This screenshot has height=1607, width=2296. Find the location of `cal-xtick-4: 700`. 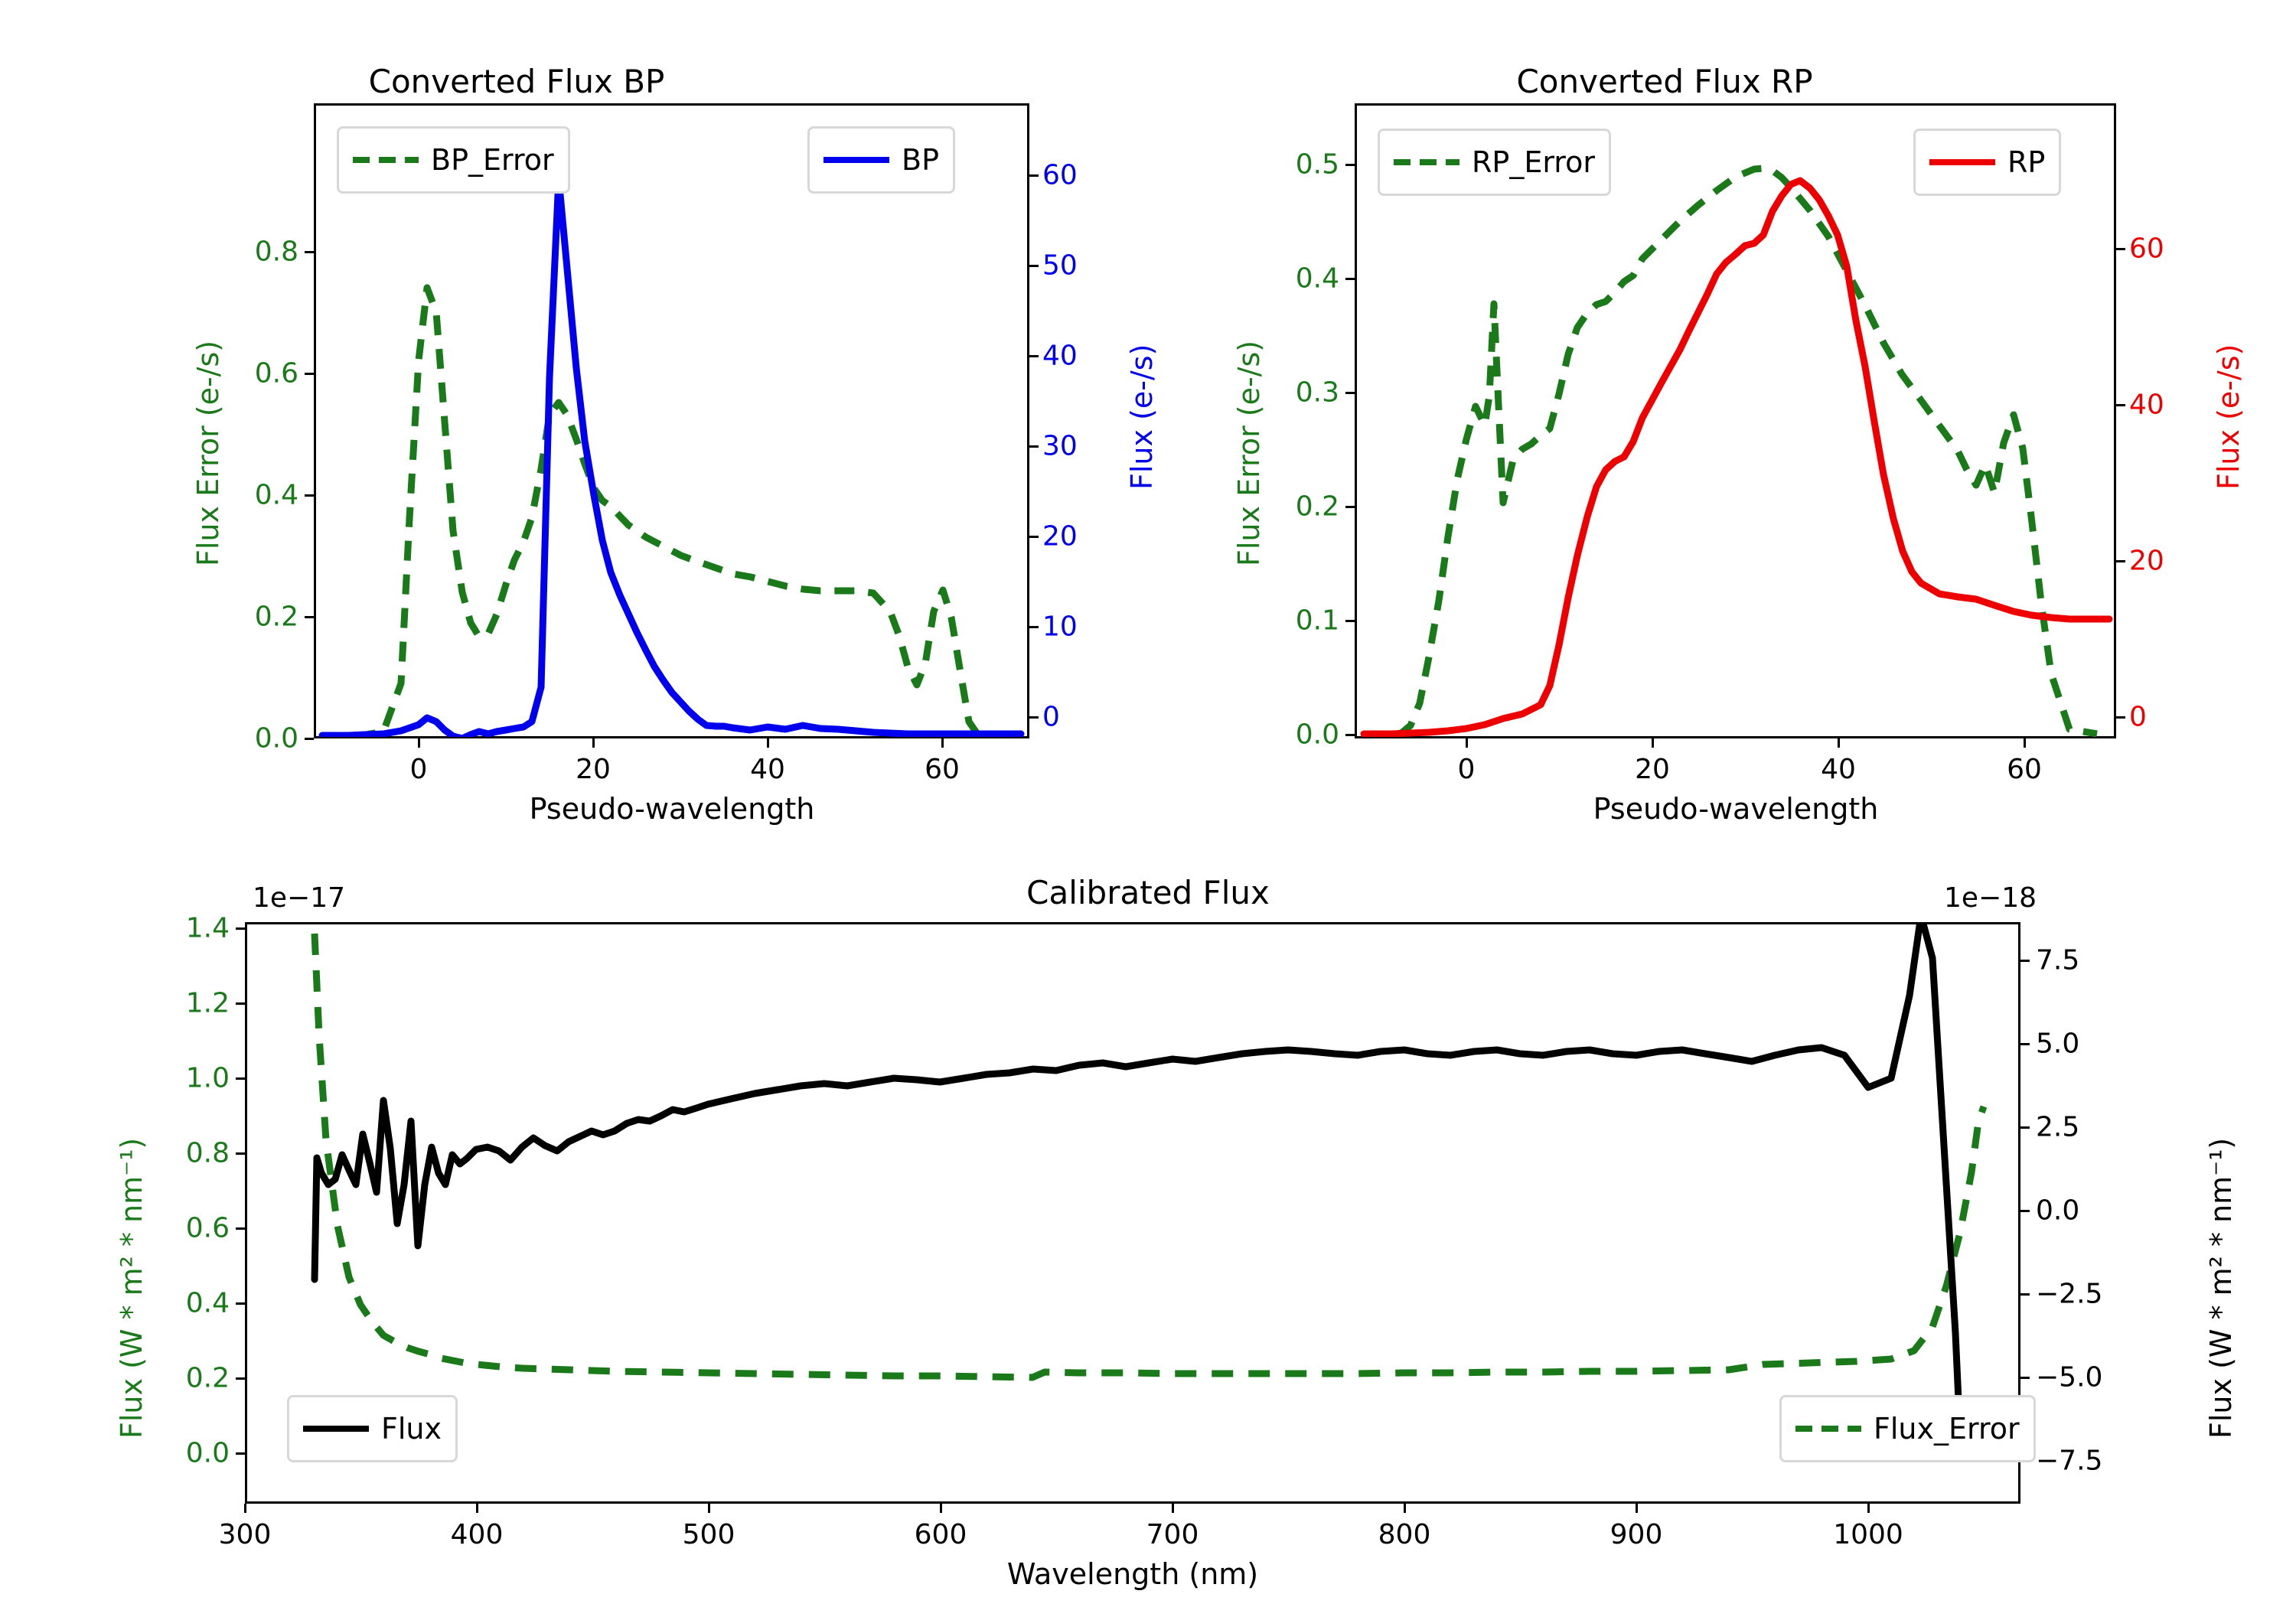

cal-xtick-4: 700 is located at coordinates (1172, 1535).